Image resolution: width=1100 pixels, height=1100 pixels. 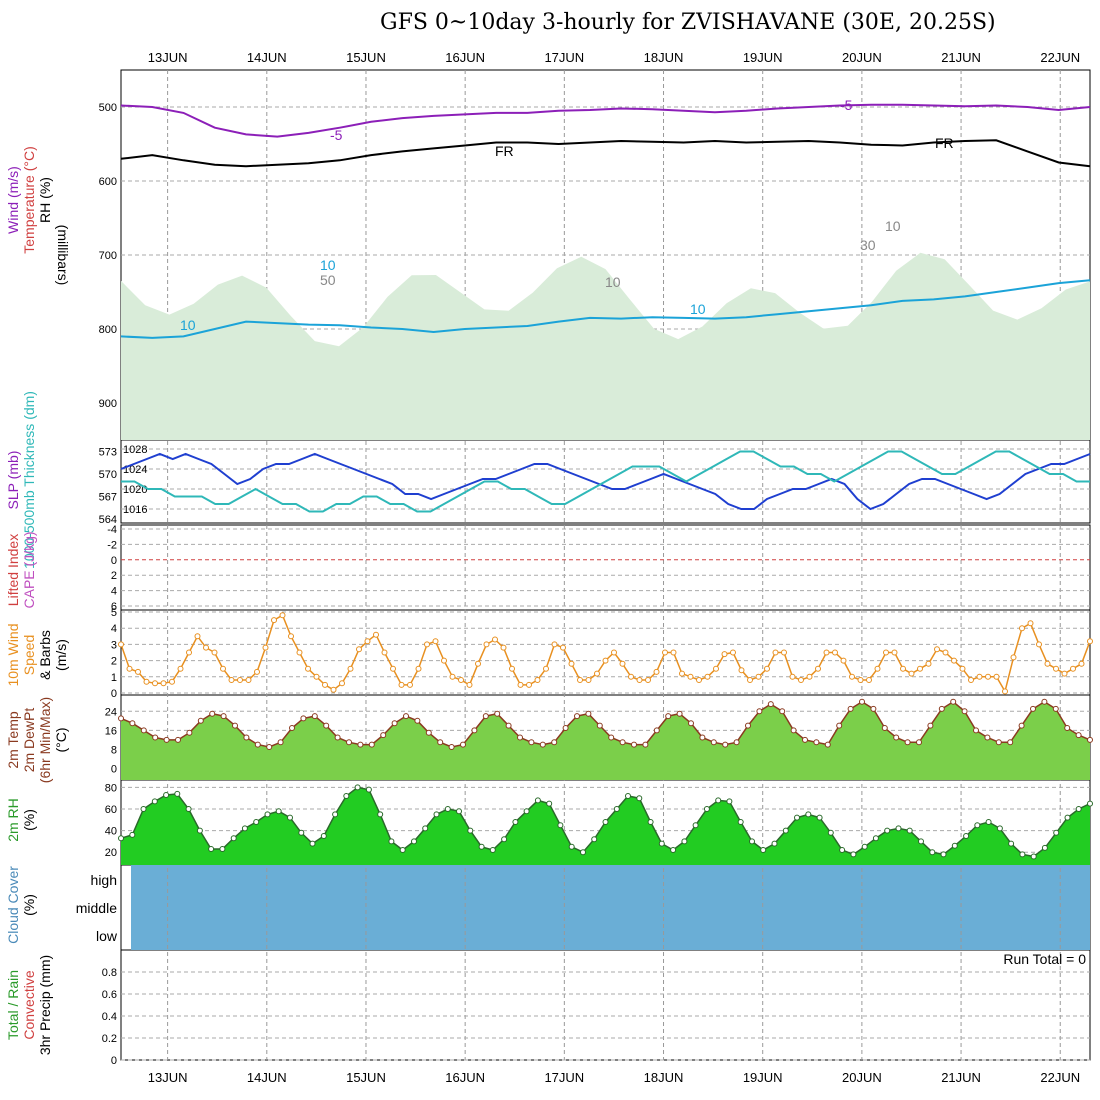 What do you see at coordinates (29, 655) in the screenshot?
I see `wind10m-axis-label: Speed` at bounding box center [29, 655].